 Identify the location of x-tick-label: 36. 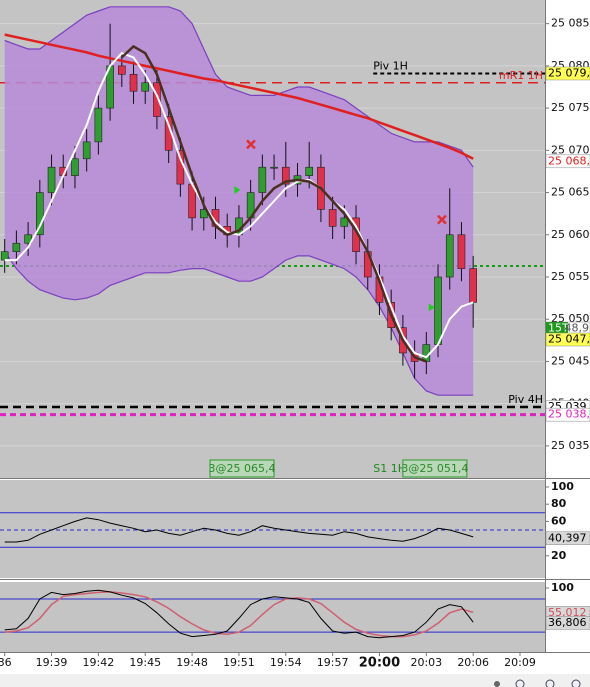
(6, 662).